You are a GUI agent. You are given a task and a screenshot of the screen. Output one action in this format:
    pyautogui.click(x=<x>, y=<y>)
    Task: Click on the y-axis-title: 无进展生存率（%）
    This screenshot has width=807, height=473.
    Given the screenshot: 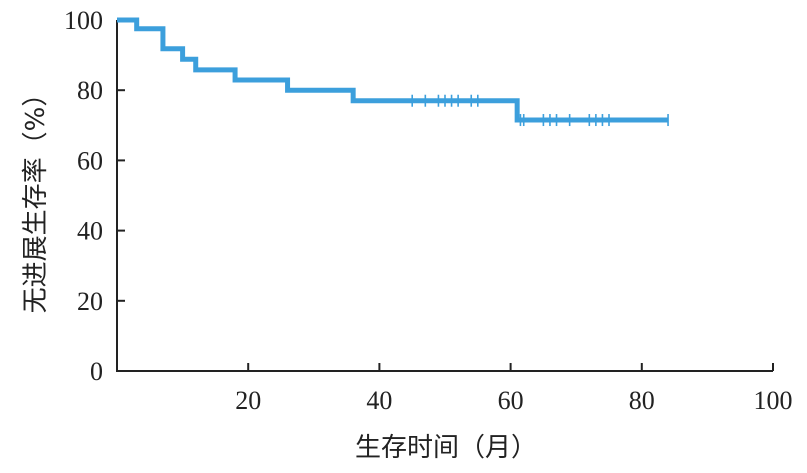 What is the action you would take?
    pyautogui.click(x=36, y=197)
    